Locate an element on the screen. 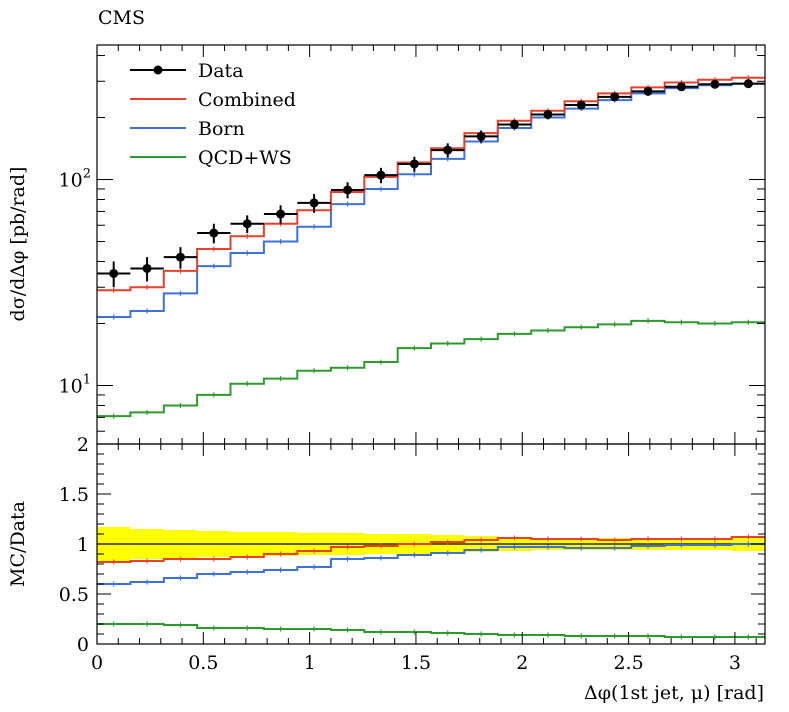 The width and height of the screenshot is (789, 712). legend: Data Combined Born QCD+WS is located at coordinates (213, 114).